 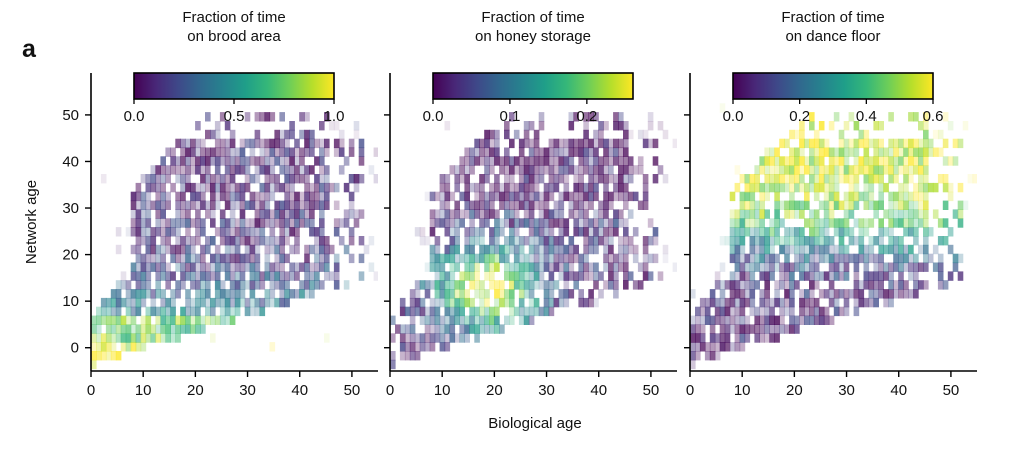 I want to click on x-tick-label: 30, so click(x=546, y=390).